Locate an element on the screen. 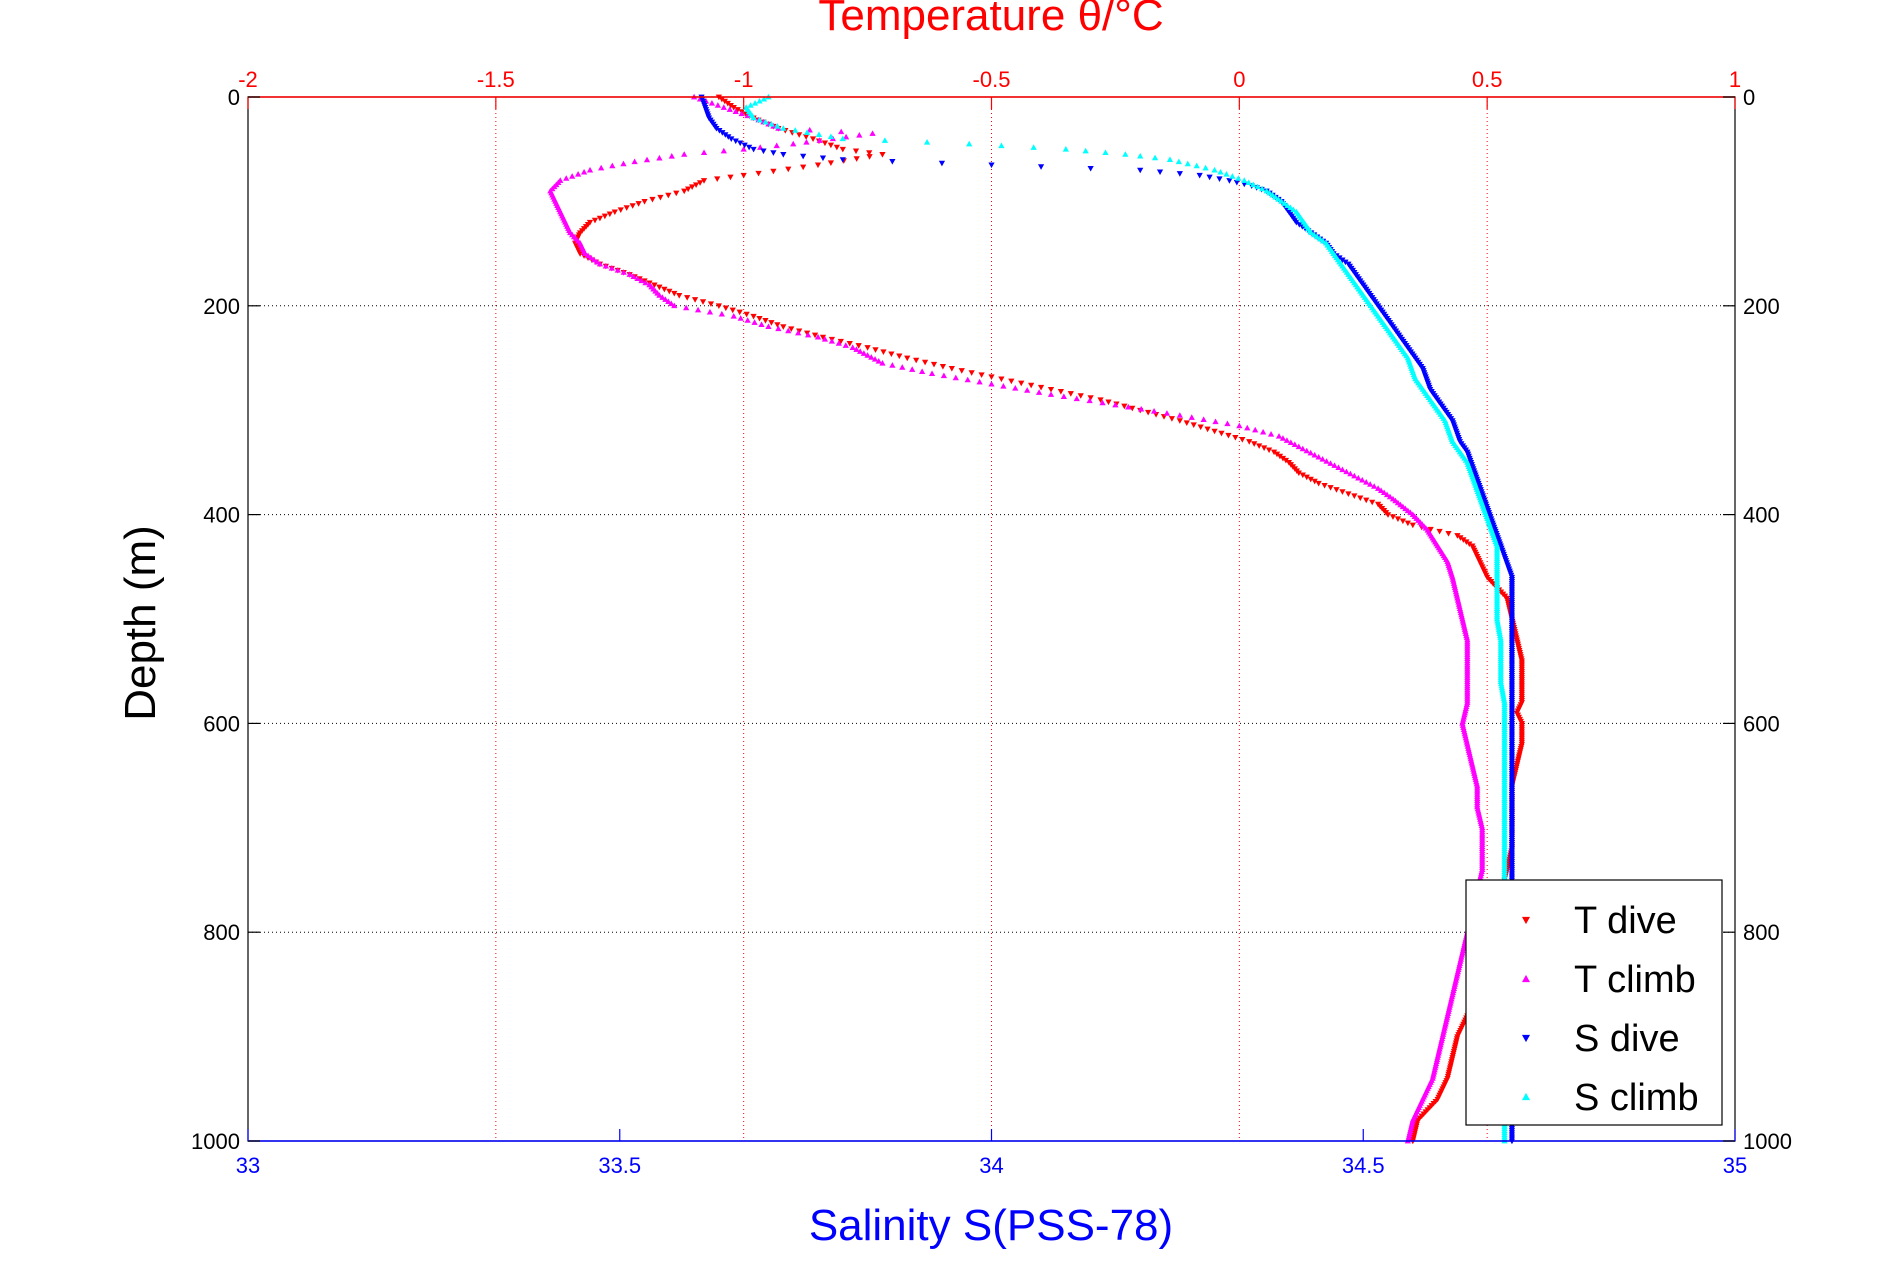  bottom-axis-tick-label: 33.5 is located at coordinates (619, 1165).